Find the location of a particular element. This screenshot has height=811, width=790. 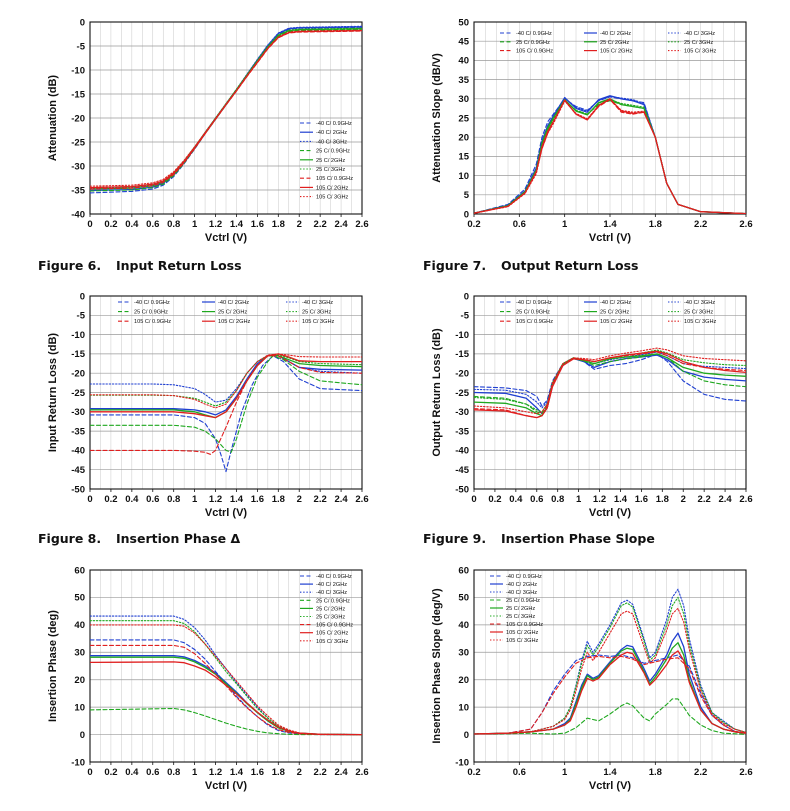

figure-caption: Figure 9. Insertion Phase Slope is located at coordinates (539, 538).